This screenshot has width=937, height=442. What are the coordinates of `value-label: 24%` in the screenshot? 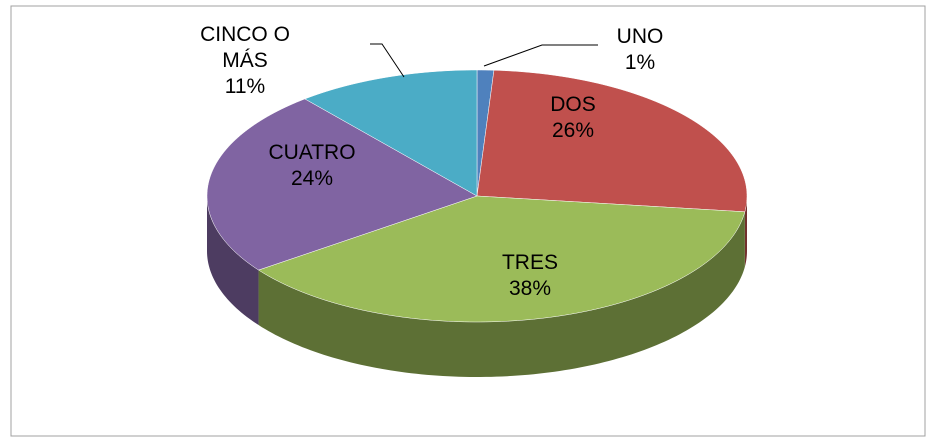 It's located at (312, 178).